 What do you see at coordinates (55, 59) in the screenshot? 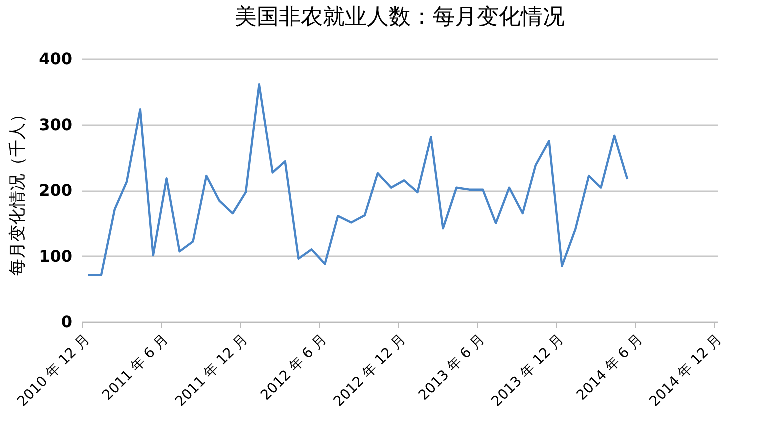
I see `y-tick-label: 400` at bounding box center [55, 59].